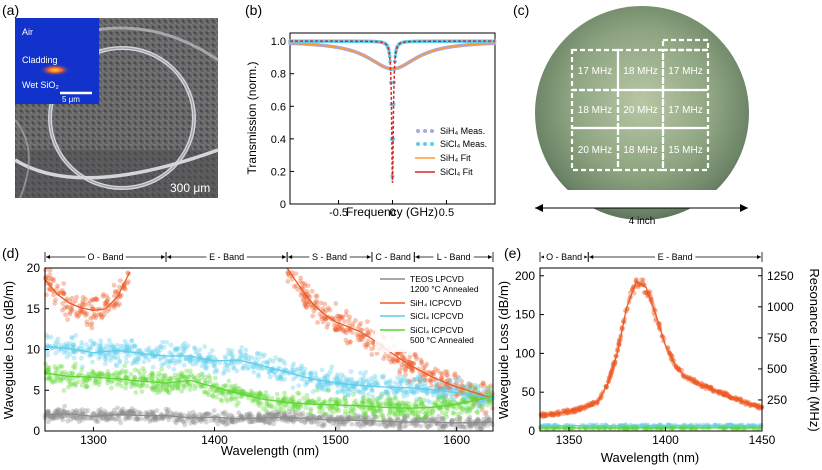  Describe the element at coordinates (392, 213) in the screenshot. I see `b-xtick-label: 0` at that location.